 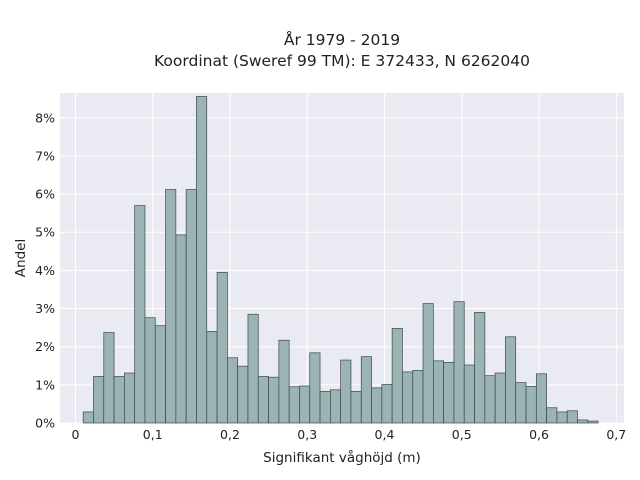 I want to click on x-tick-label: 0, so click(x=75, y=434).